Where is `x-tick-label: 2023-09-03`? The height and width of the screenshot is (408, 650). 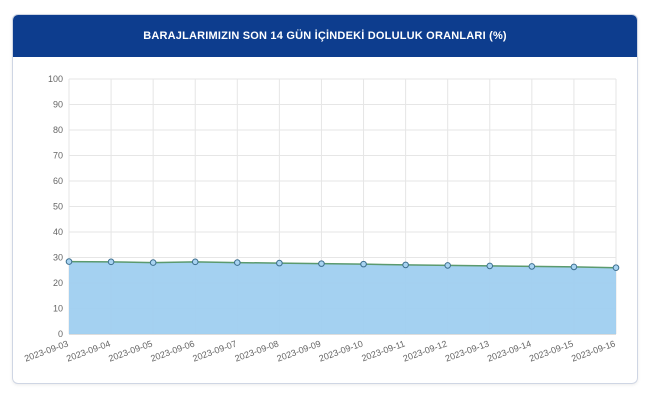
x-tick-label: 2023-09-03 is located at coordinates (46, 350).